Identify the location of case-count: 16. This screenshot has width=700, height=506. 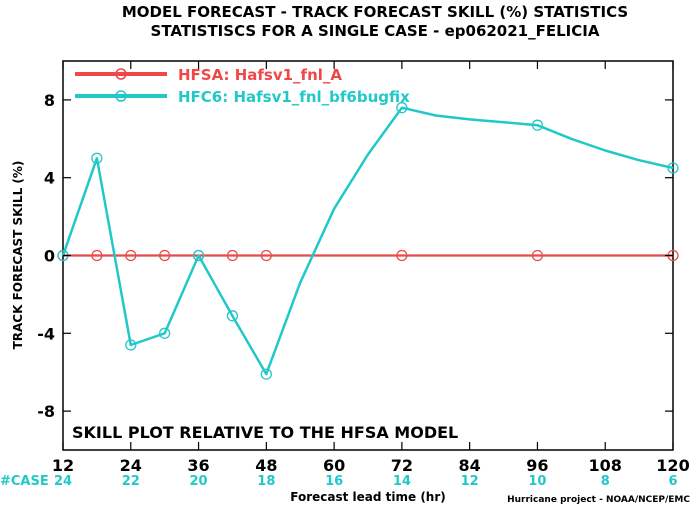
(334, 481).